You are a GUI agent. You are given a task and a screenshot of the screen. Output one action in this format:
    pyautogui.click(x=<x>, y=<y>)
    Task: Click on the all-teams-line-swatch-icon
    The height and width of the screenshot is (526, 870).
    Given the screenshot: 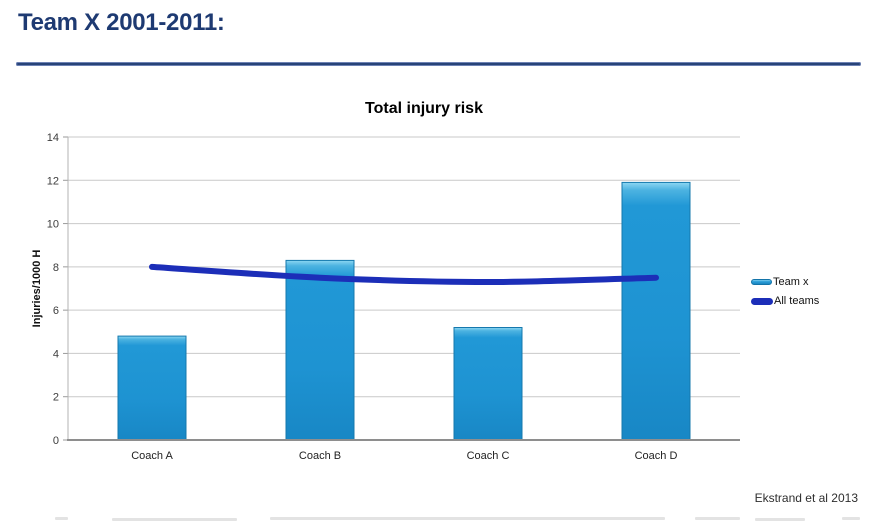 What is the action you would take?
    pyautogui.click(x=762, y=301)
    